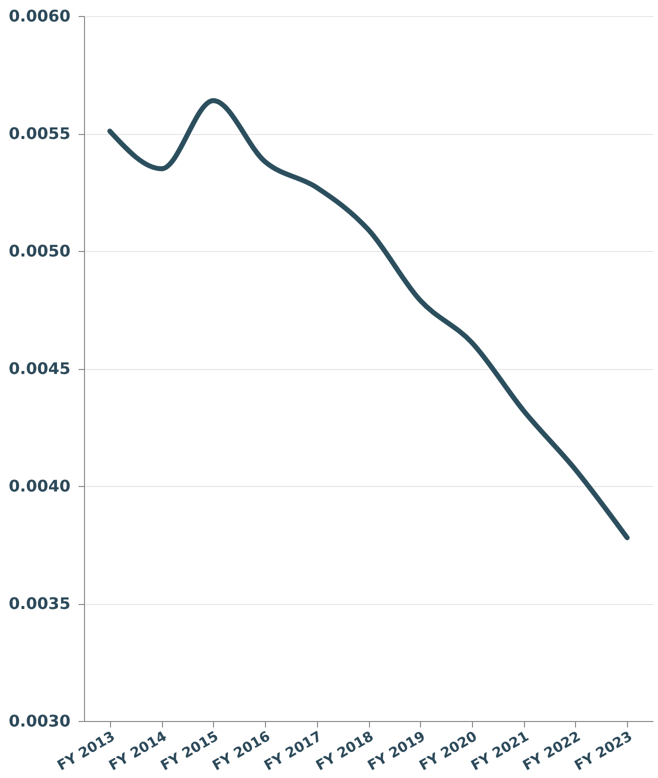 The height and width of the screenshot is (778, 658). What do you see at coordinates (39, 133) in the screenshot?
I see `y-tick-label: 0.0055` at bounding box center [39, 133].